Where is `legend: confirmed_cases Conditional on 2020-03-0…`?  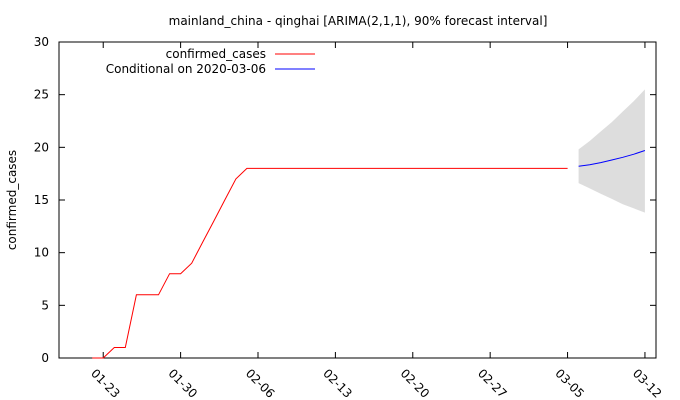 legend: confirmed_cases Conditional on 2020-03-0… is located at coordinates (210, 61).